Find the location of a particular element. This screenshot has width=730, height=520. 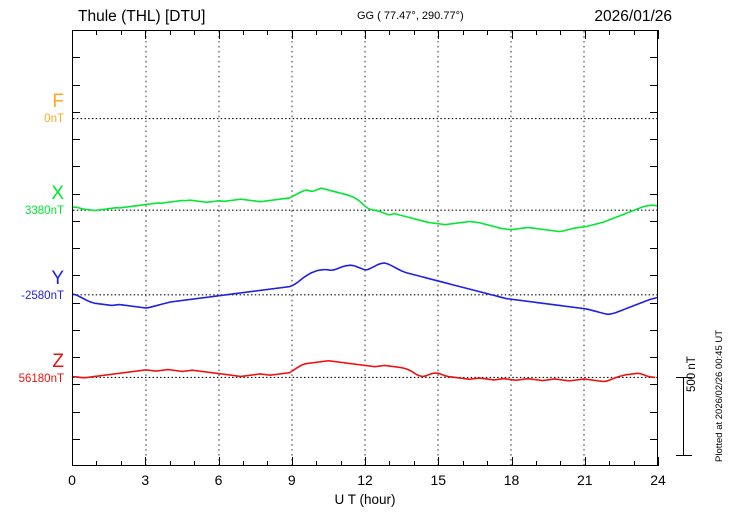

x-axis-tick-label: 15 is located at coordinates (438, 480).